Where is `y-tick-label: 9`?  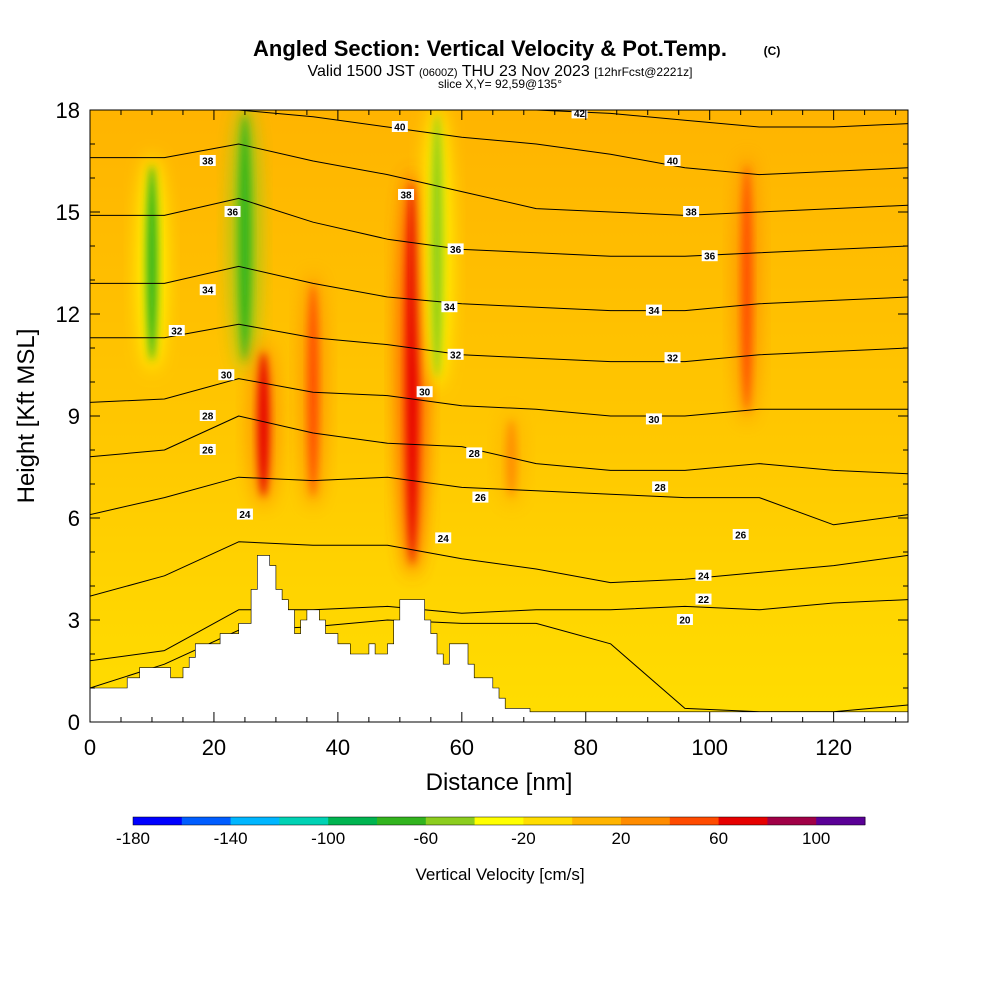
y-tick-label: 9 is located at coordinates (74, 416).